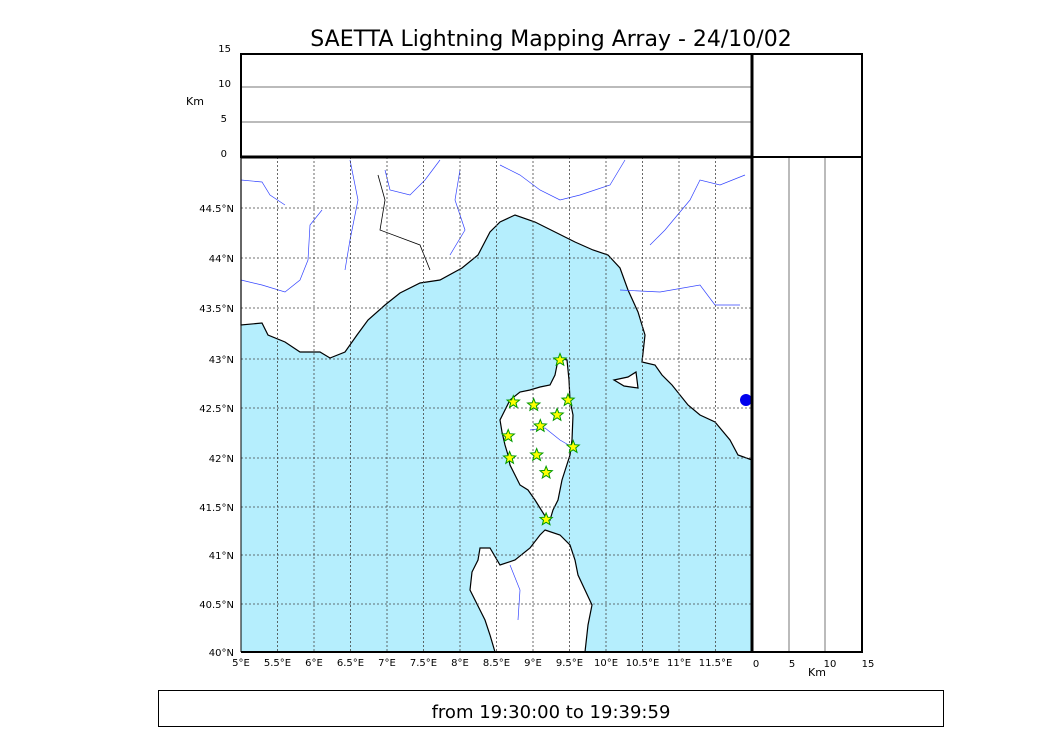  Describe the element at coordinates (531, 591) in the screenshot. I see `sardinia` at that location.